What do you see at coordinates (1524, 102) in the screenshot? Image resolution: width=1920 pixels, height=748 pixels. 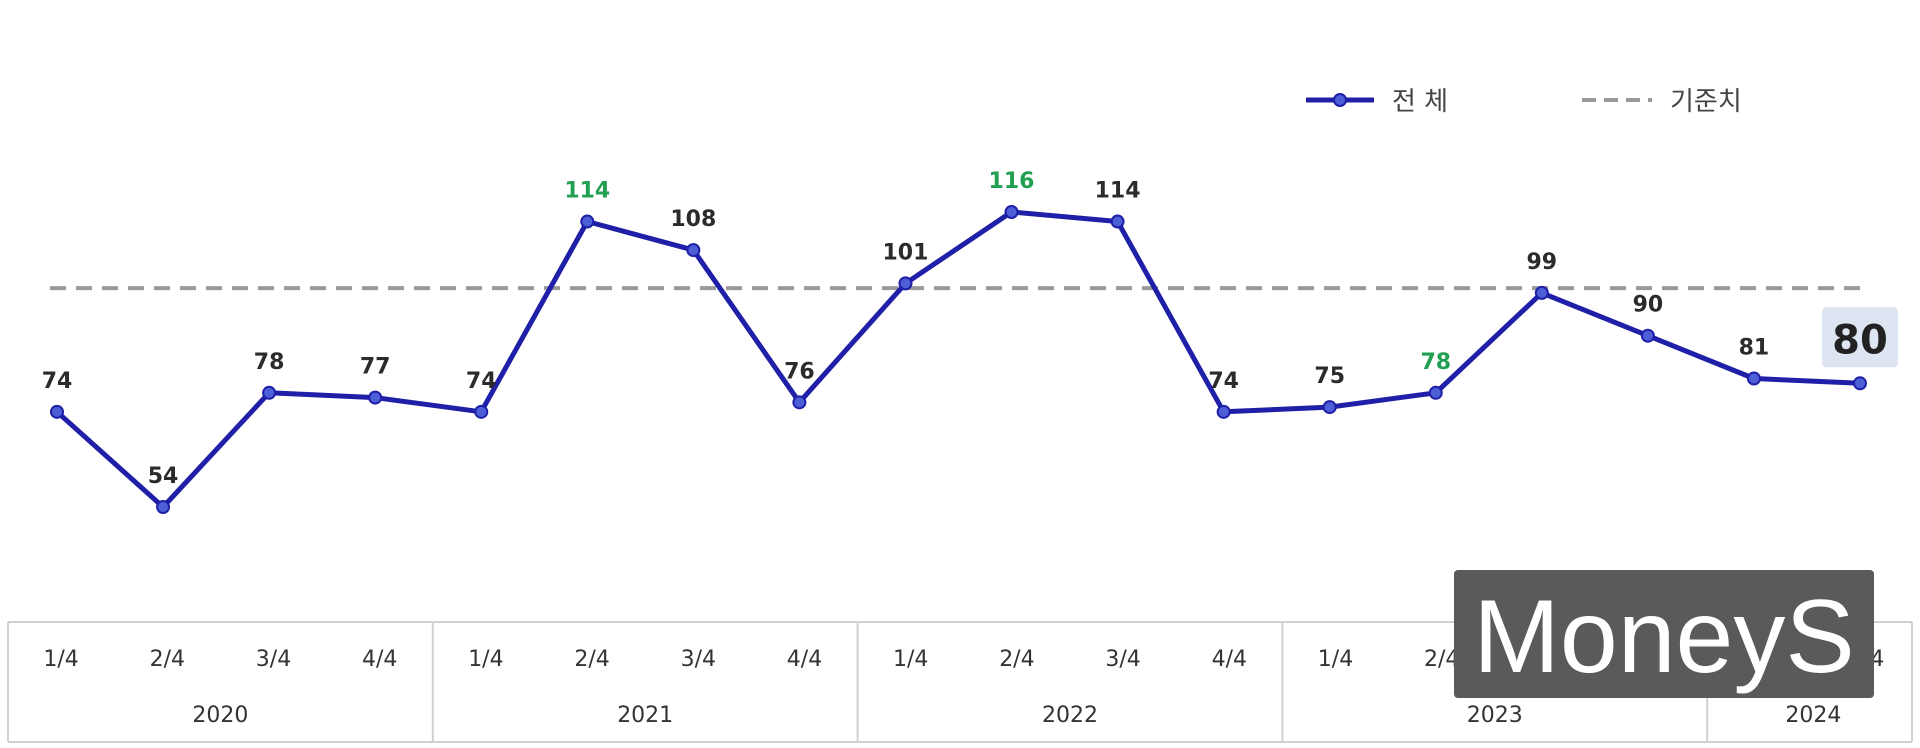 I see `legend: 전 체 기준치` at bounding box center [1524, 102].